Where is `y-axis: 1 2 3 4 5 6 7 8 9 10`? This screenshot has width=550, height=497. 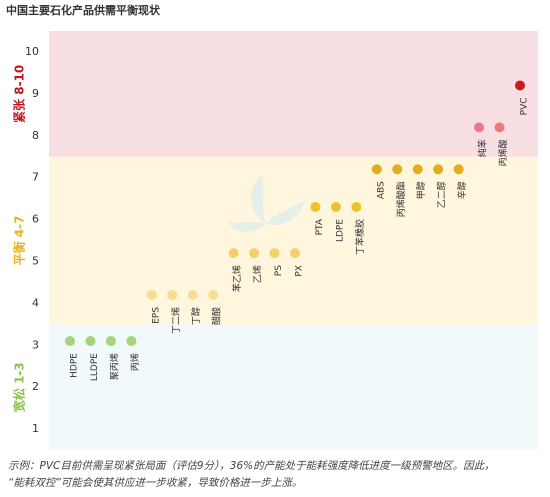 y-axis: 1 2 3 4 5 6 7 8 9 10 is located at coordinates (32, 240).